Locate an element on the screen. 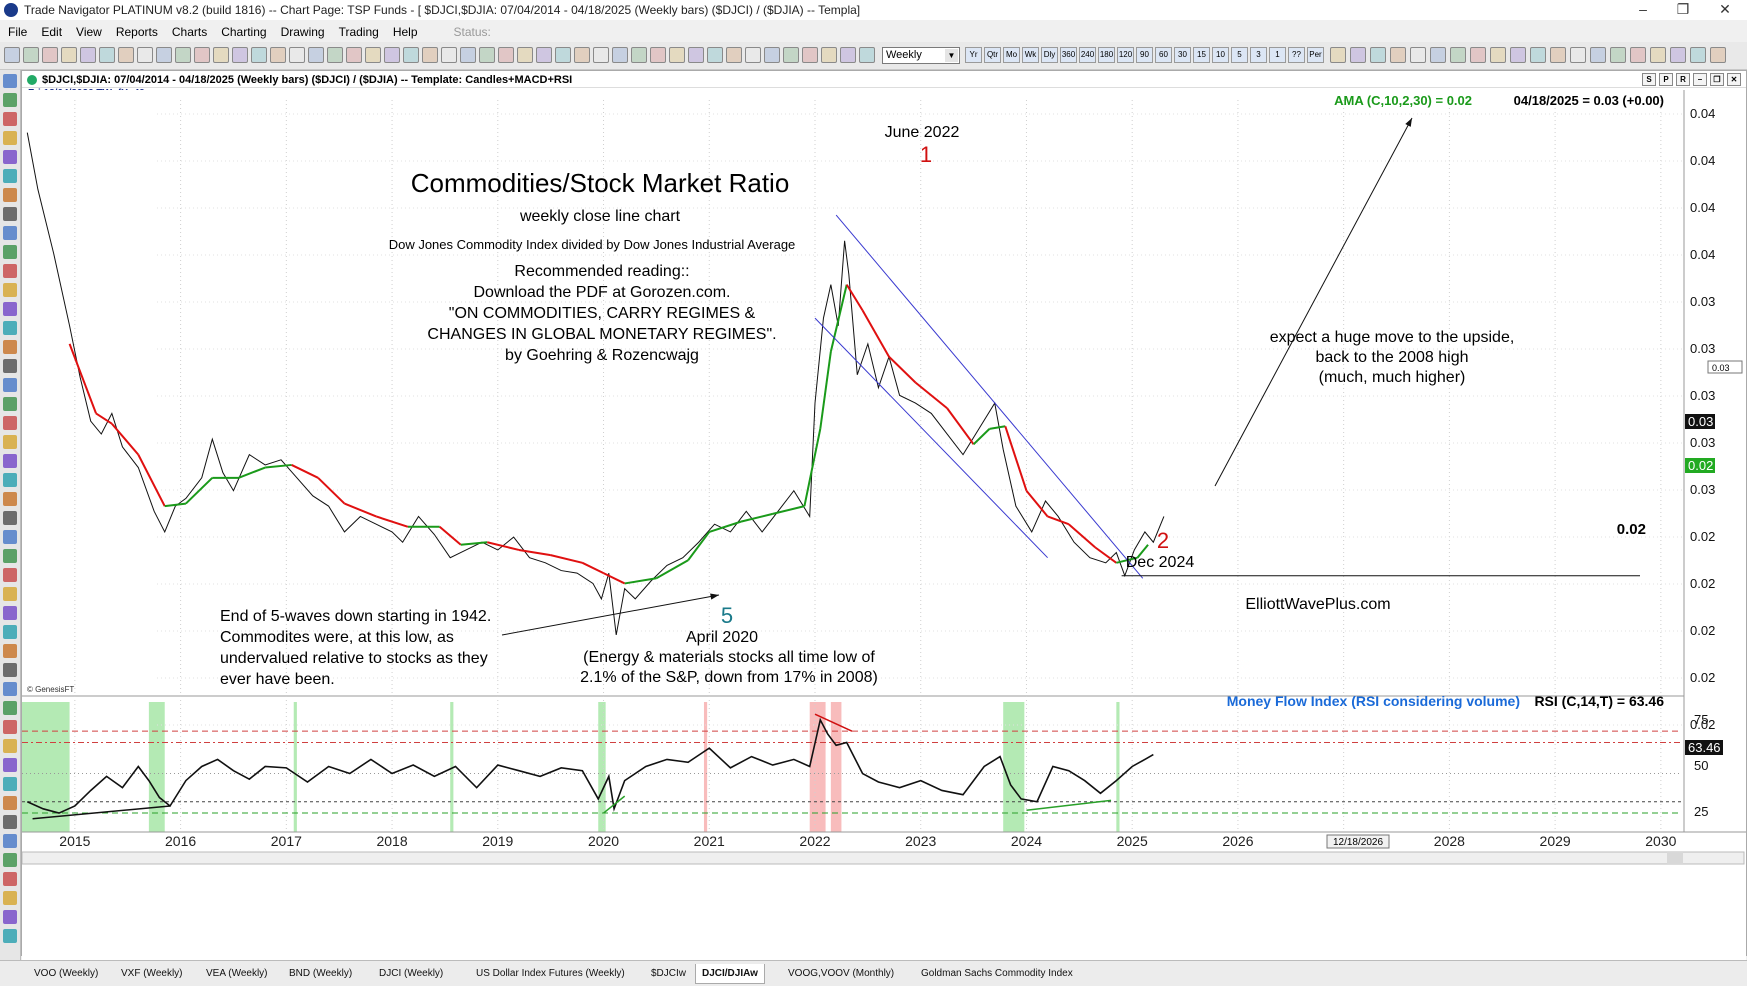  menu-trading: Trading is located at coordinates (358, 32).